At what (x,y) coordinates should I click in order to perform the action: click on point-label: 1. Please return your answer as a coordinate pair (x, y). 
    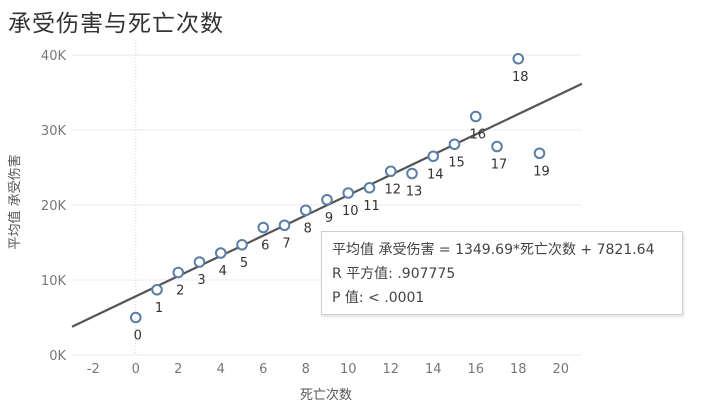
    Looking at the image, I should click on (159, 308).